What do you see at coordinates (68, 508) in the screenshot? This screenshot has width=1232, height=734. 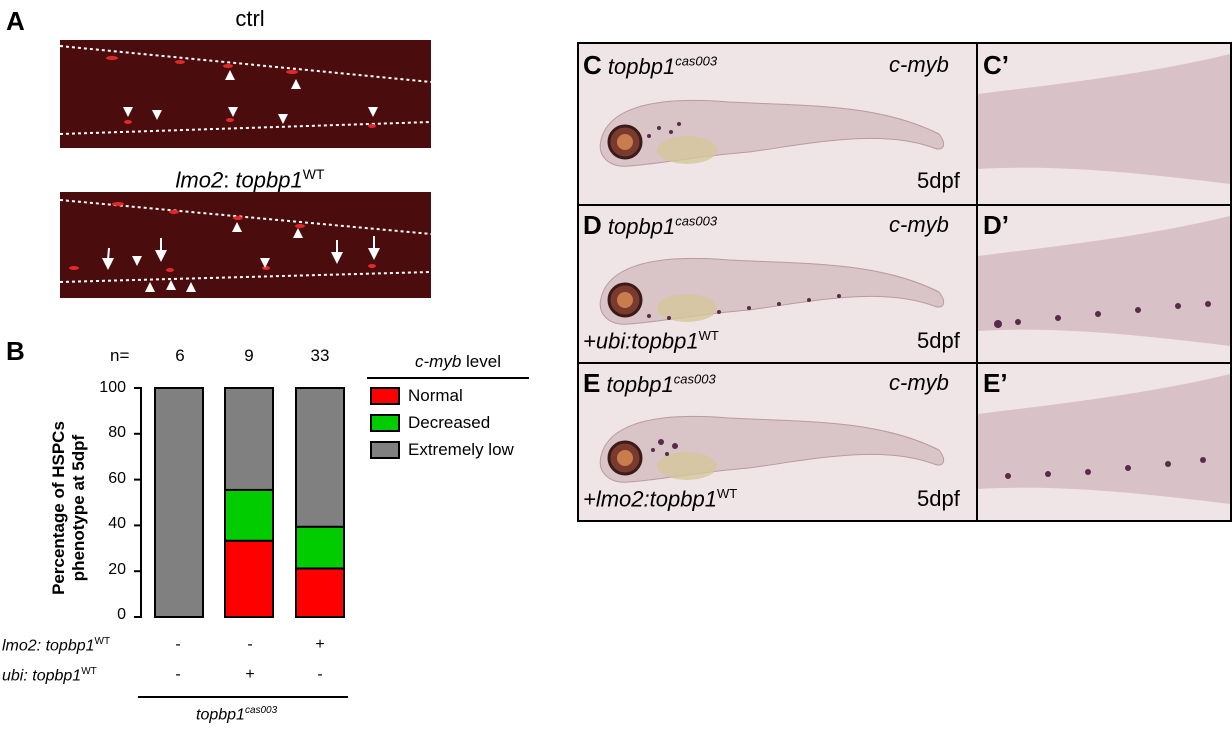 I see `y-axis-title: Percentage of HSPCs phenotype at 5dpf` at bounding box center [68, 508].